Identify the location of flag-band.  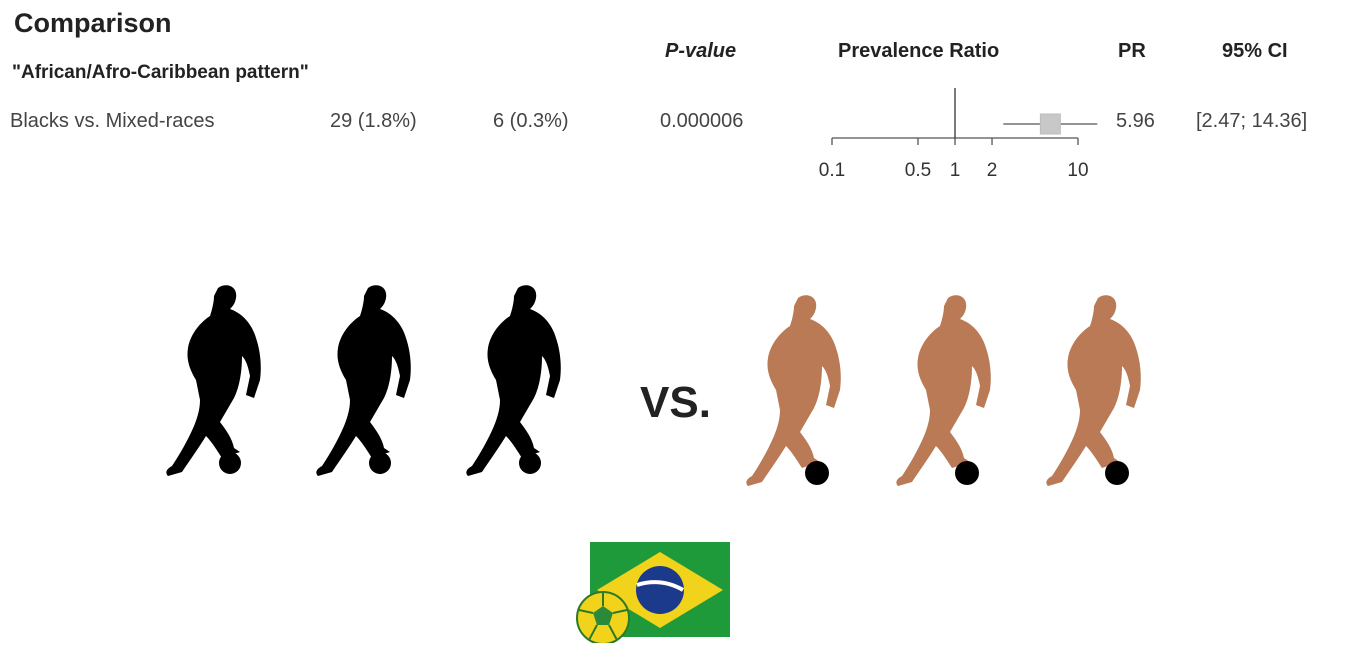
(660, 586).